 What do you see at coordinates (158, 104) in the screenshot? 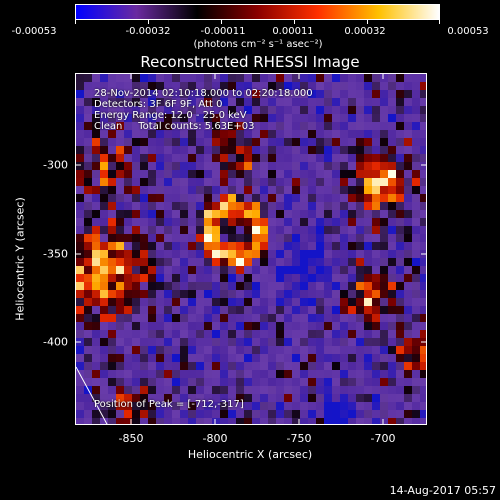
I see `annotation-detectors: Detectors: 3F 6F 9F, Att 0` at bounding box center [158, 104].